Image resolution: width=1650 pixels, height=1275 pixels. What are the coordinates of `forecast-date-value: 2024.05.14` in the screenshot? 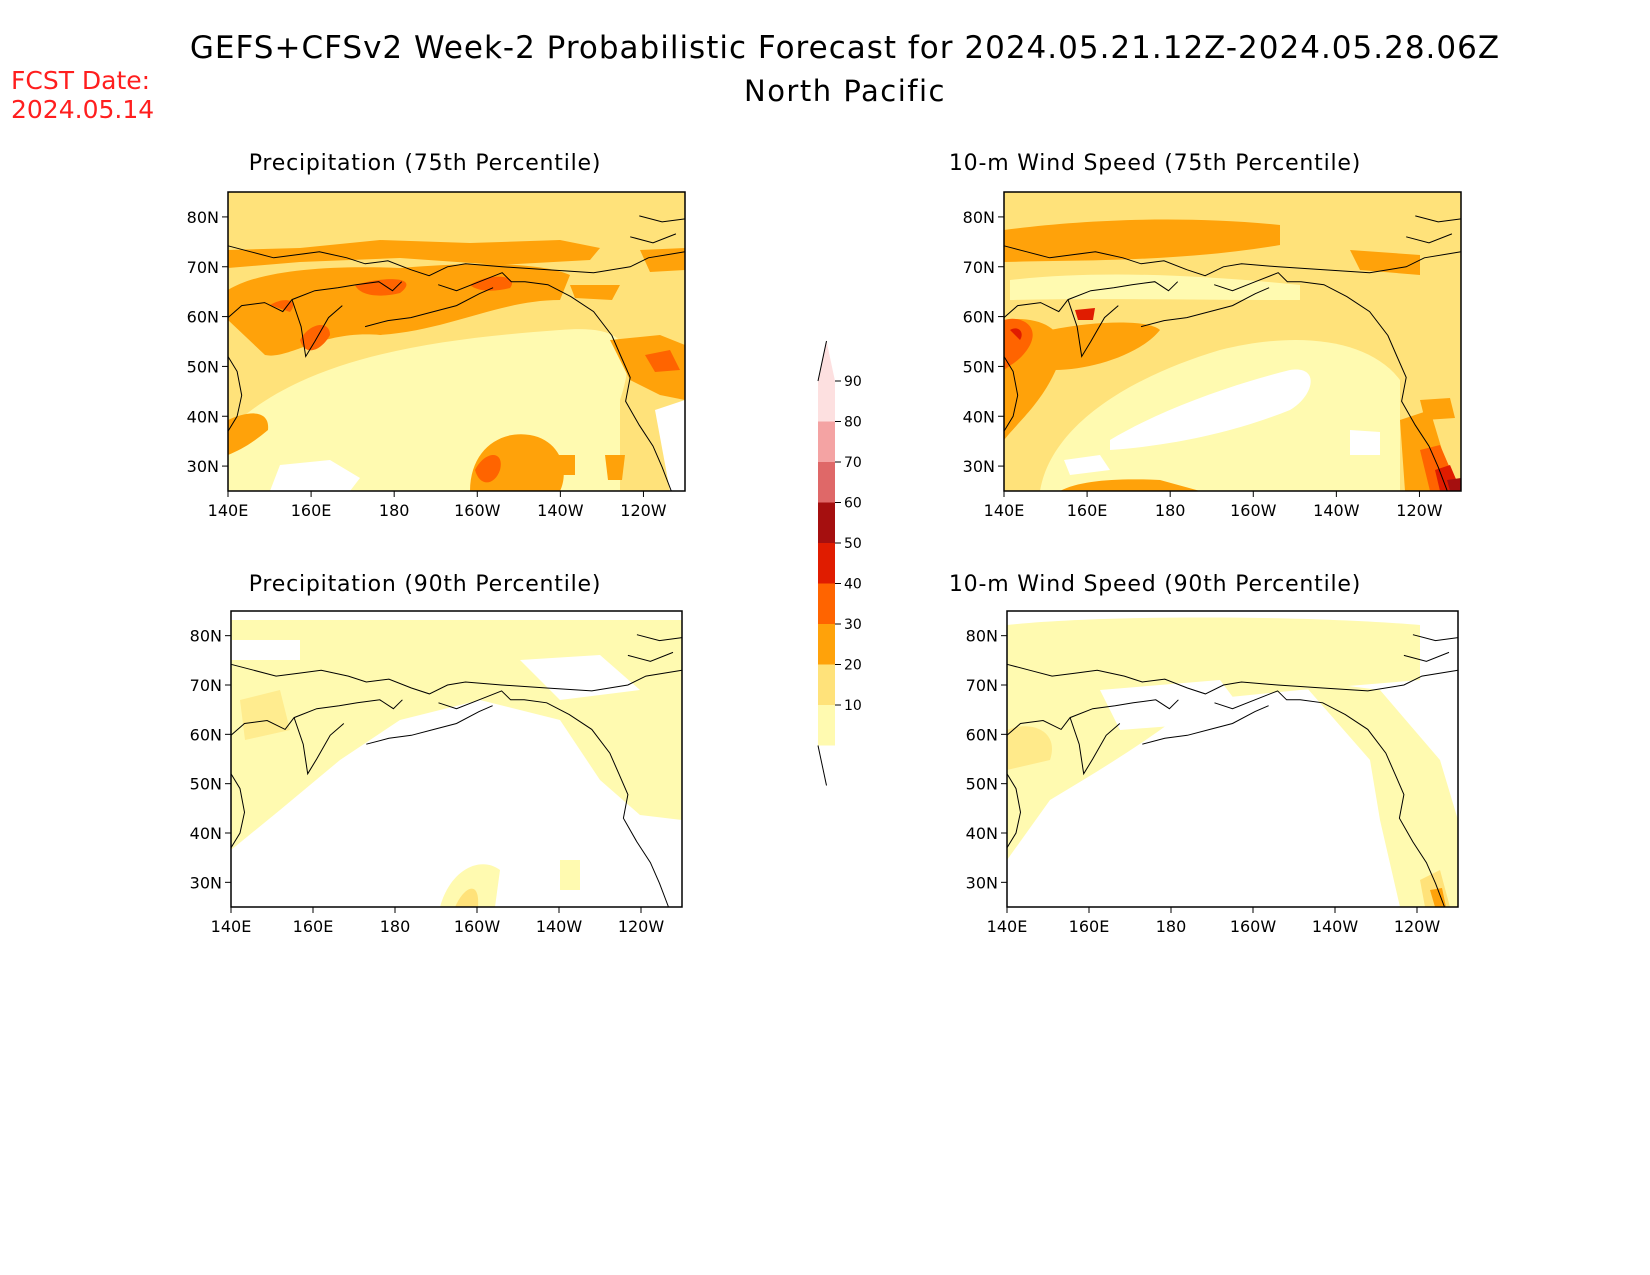 It's located at (83, 109).